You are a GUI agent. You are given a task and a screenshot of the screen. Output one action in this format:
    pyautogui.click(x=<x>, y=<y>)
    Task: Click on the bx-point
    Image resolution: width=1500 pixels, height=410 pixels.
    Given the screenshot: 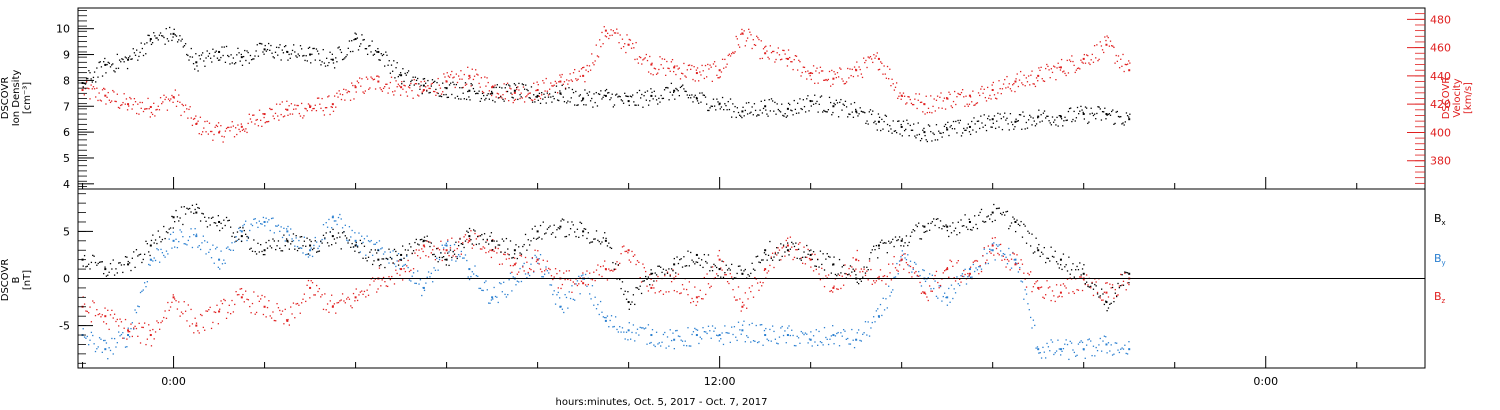 What is the action you would take?
    pyautogui.click(x=833, y=264)
    